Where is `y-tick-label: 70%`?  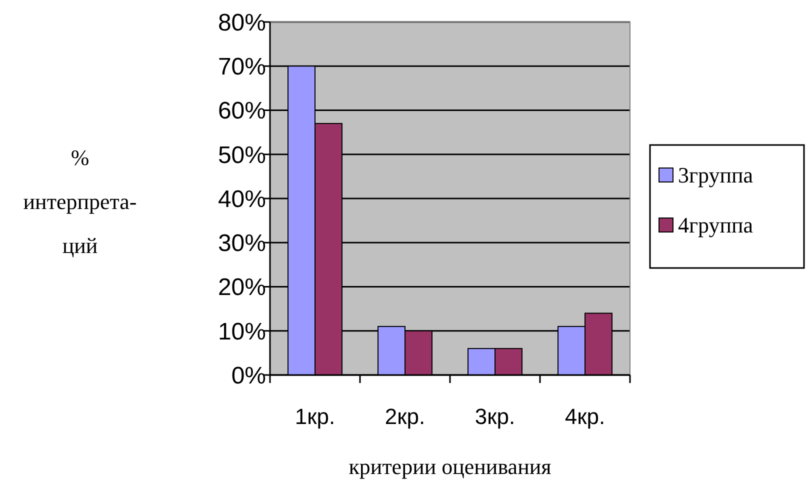
y-tick-label: 70% is located at coordinates (242, 67).